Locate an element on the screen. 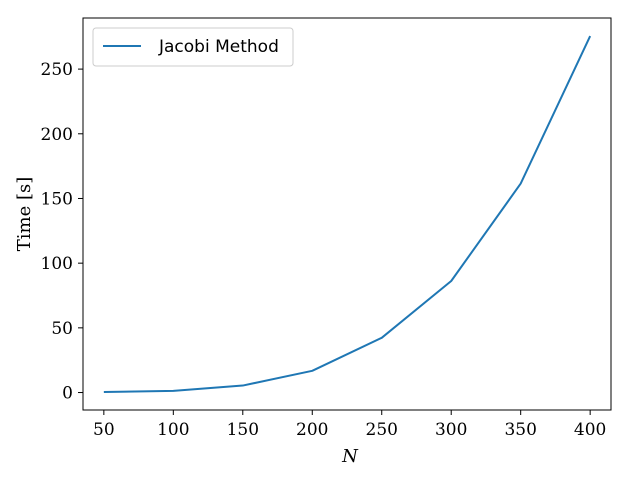 Image resolution: width=640 pixels, height=480 pixels. x-tick-label: 150 is located at coordinates (243, 430).